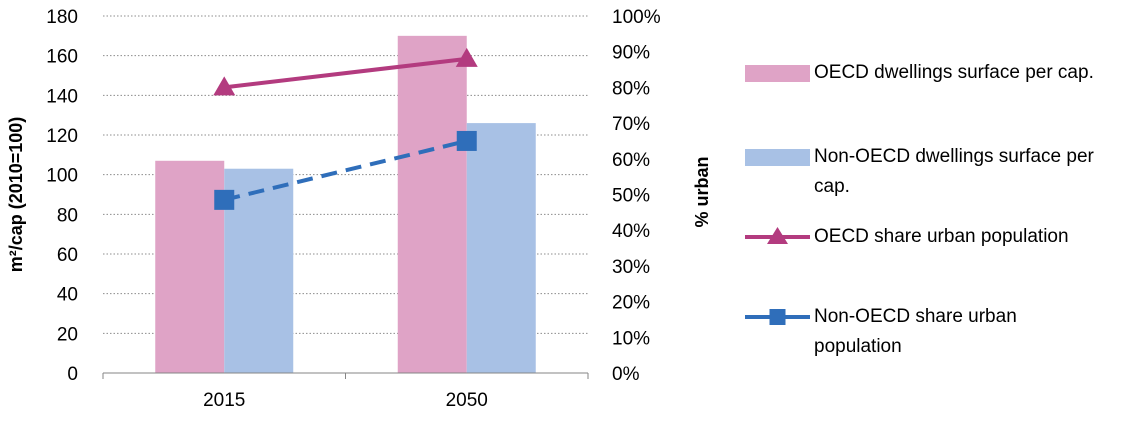  What do you see at coordinates (467, 400) in the screenshot?
I see `x-tick-label: 2050` at bounding box center [467, 400].